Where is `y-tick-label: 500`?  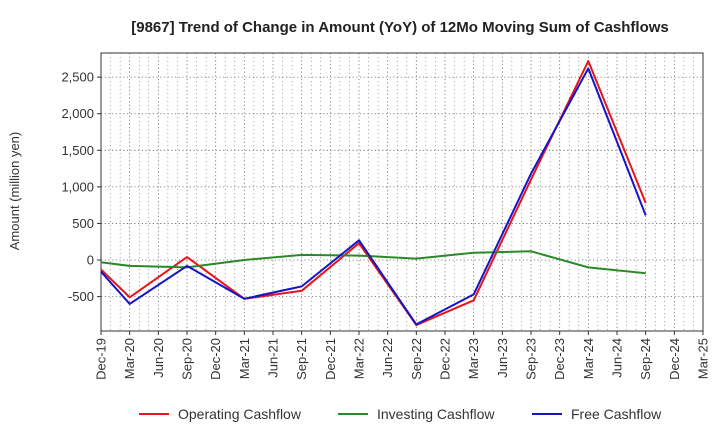
y-tick-label: 500 is located at coordinates (83, 223).